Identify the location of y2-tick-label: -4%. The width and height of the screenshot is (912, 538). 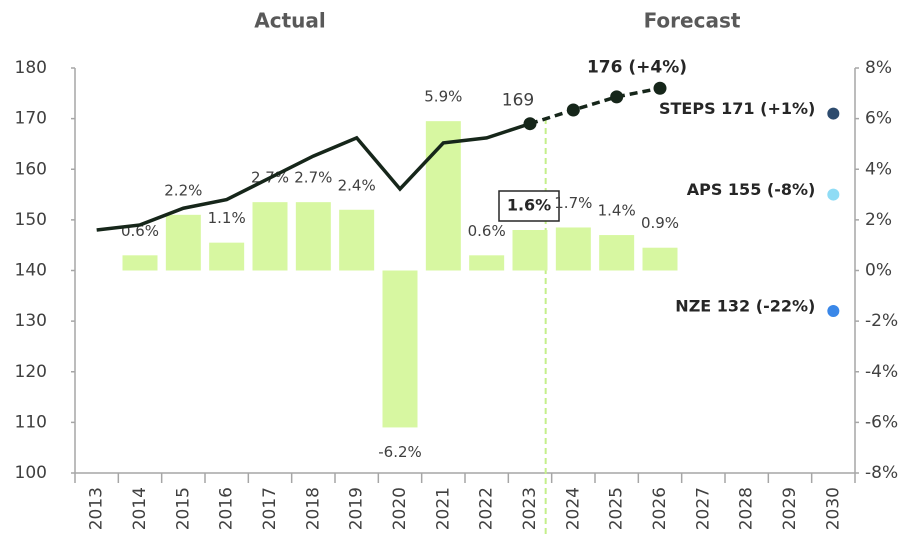
(881, 372).